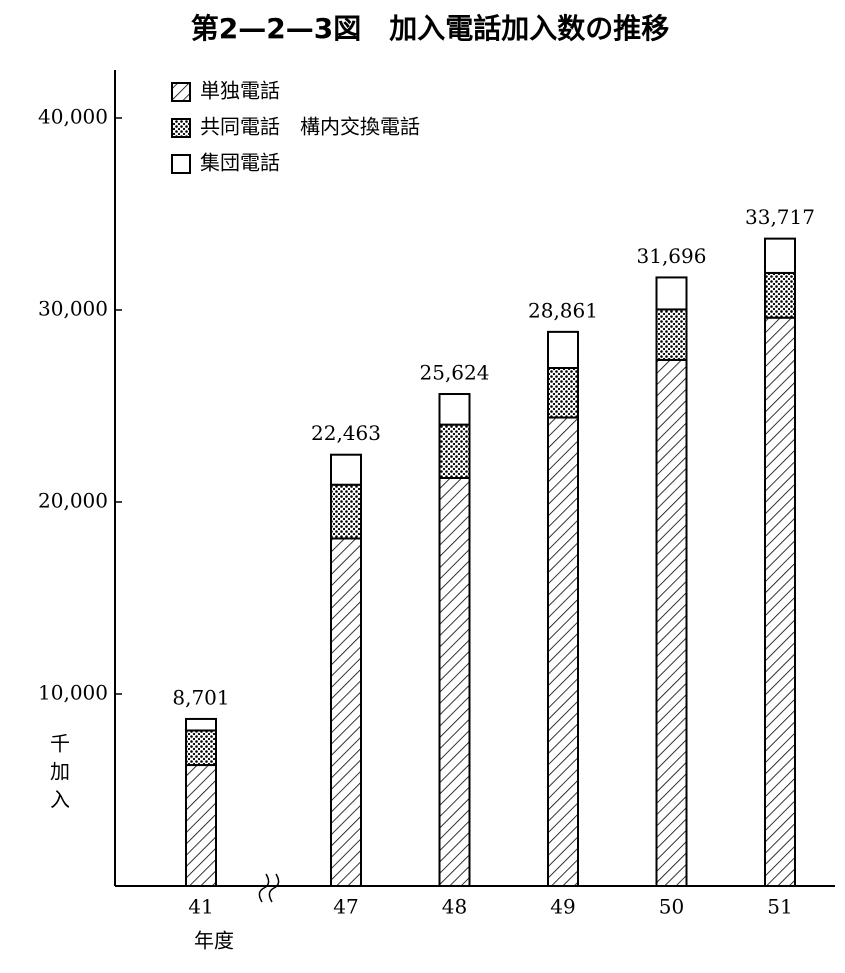 The image size is (845, 973). I want to click on x-axis-label: 年度, so click(214, 941).